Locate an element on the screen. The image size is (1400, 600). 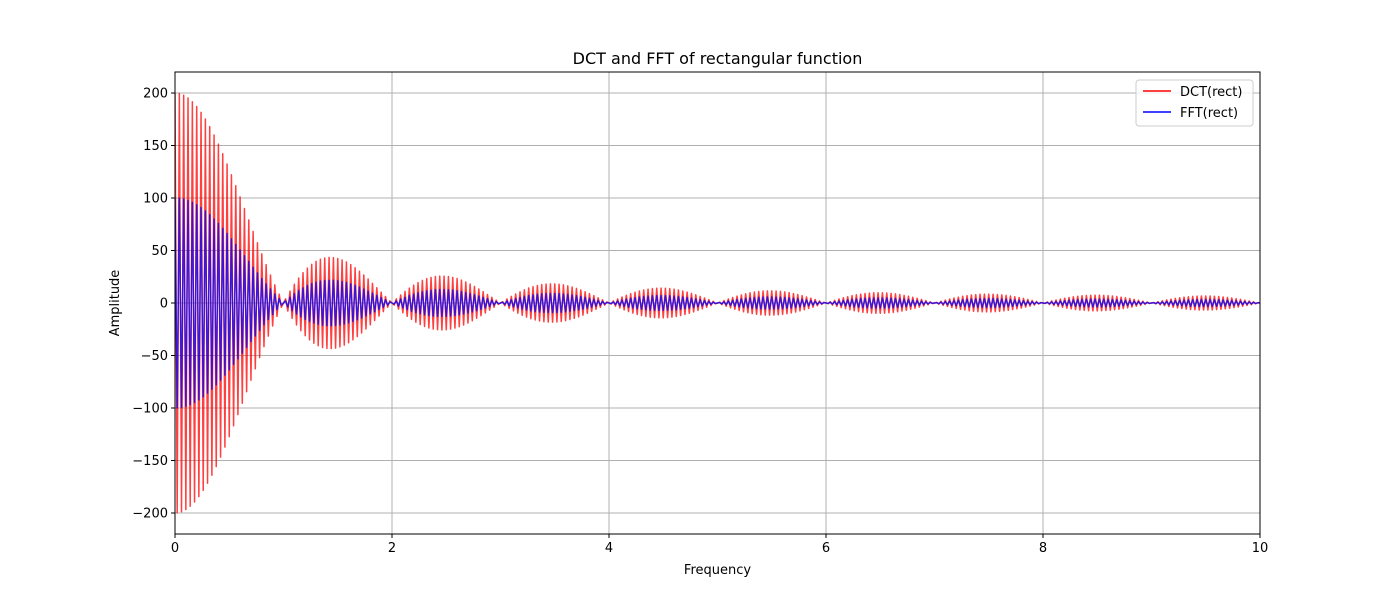
legend-label-fft: FFT(rect) is located at coordinates (1209, 113).